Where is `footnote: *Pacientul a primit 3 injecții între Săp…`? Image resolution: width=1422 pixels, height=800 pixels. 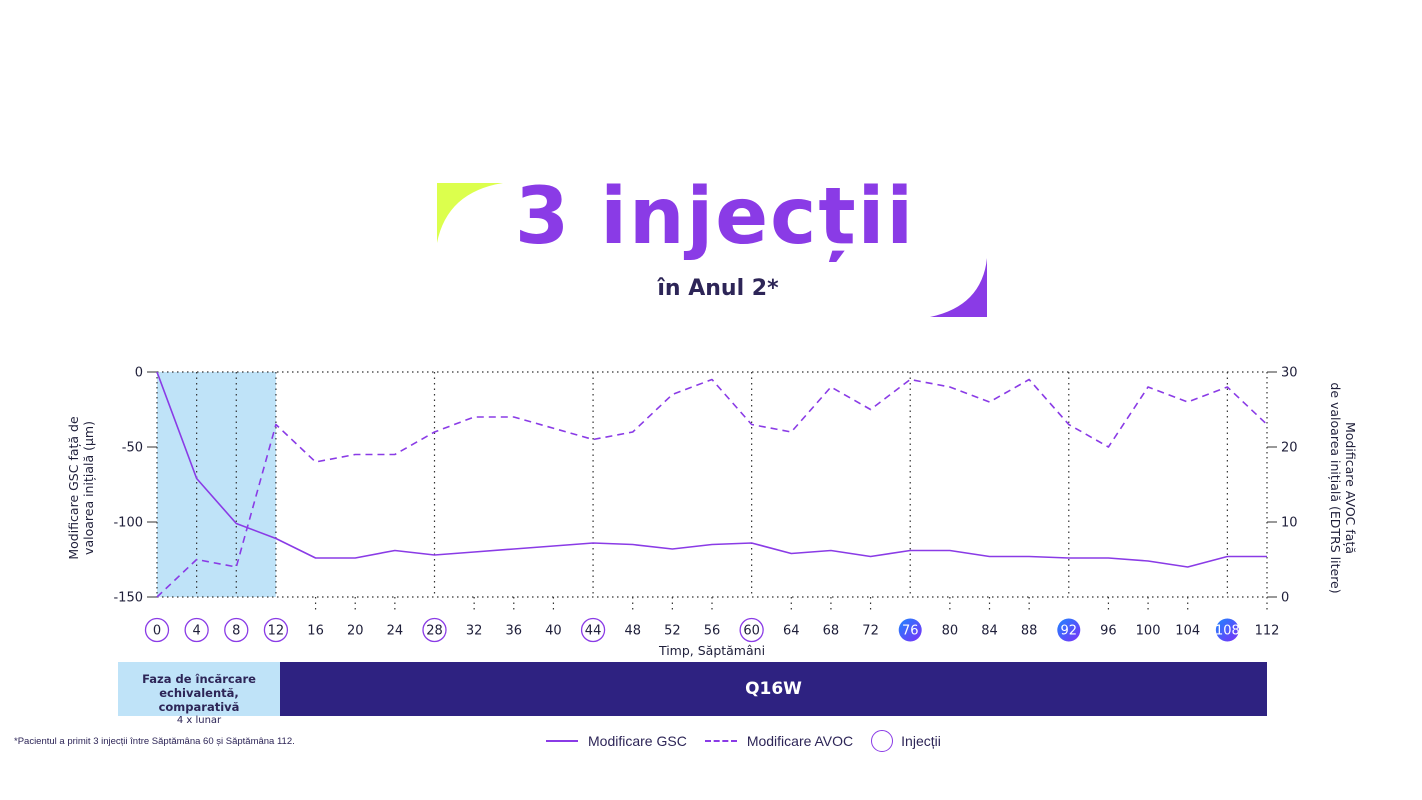
footnote: *Pacientul a primit 3 injecții între Săp… is located at coordinates (154, 741).